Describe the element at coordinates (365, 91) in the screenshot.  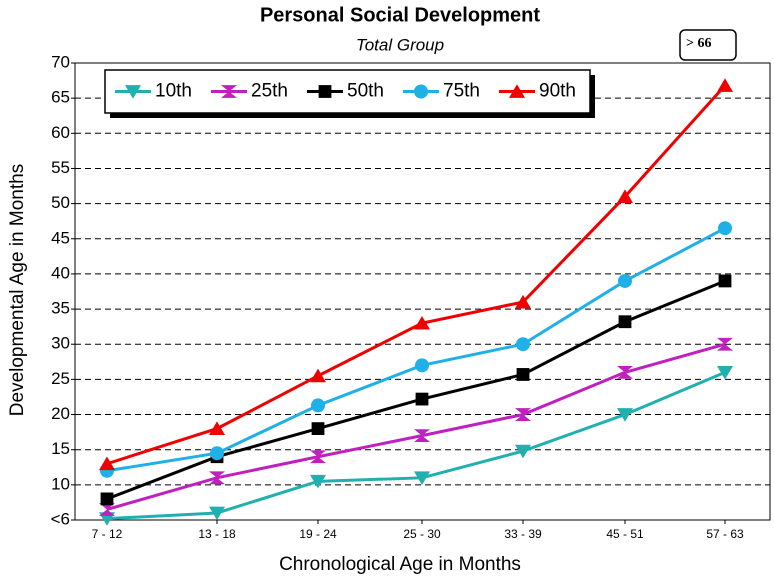
I see `legend-label: 50th` at that location.